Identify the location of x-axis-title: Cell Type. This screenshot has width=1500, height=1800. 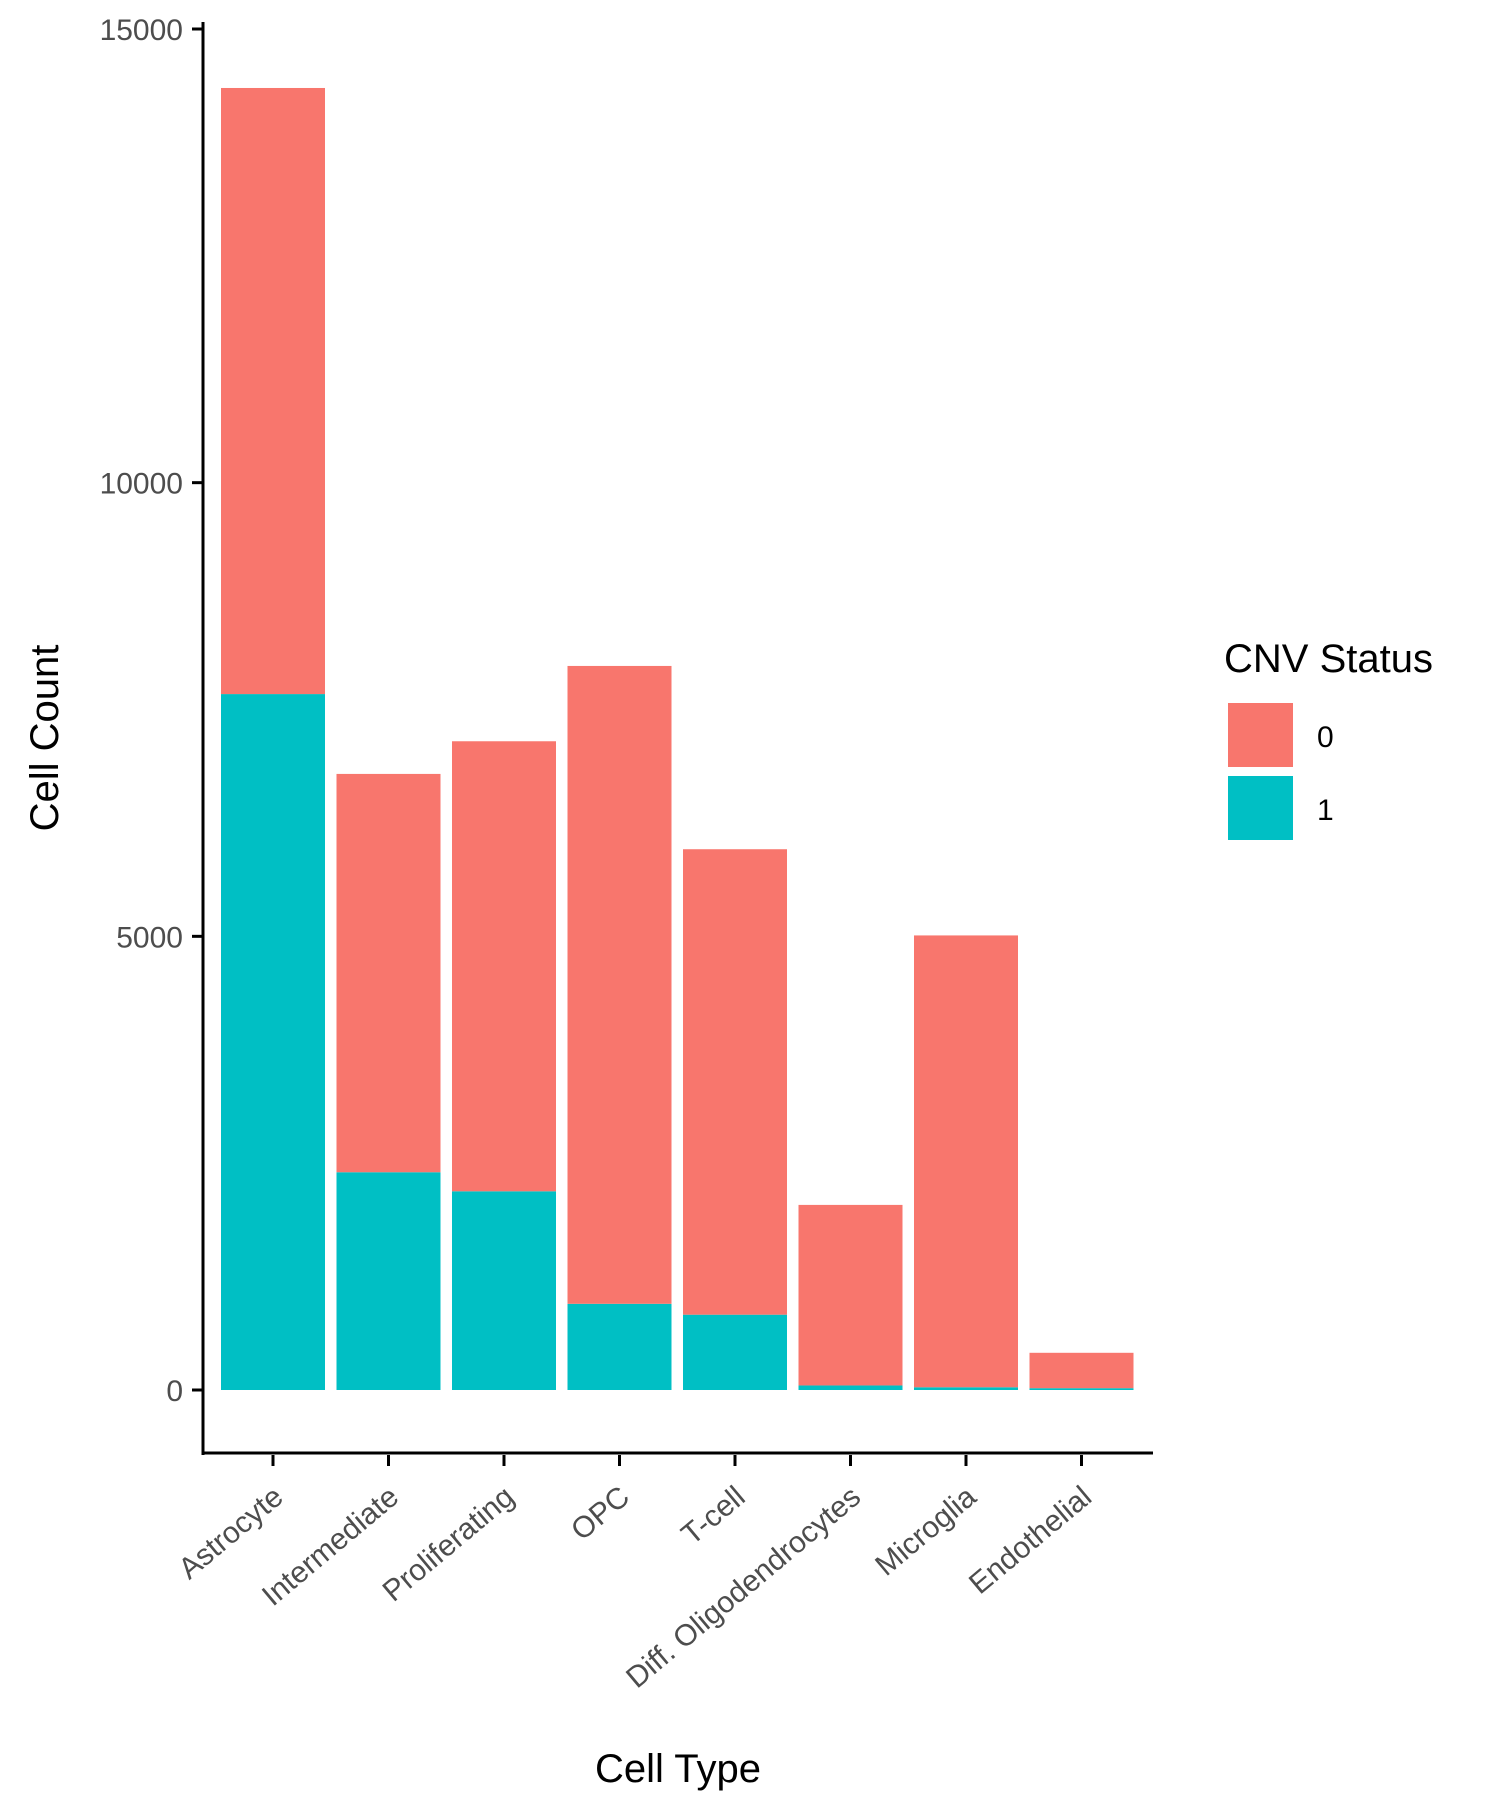
(678, 1769).